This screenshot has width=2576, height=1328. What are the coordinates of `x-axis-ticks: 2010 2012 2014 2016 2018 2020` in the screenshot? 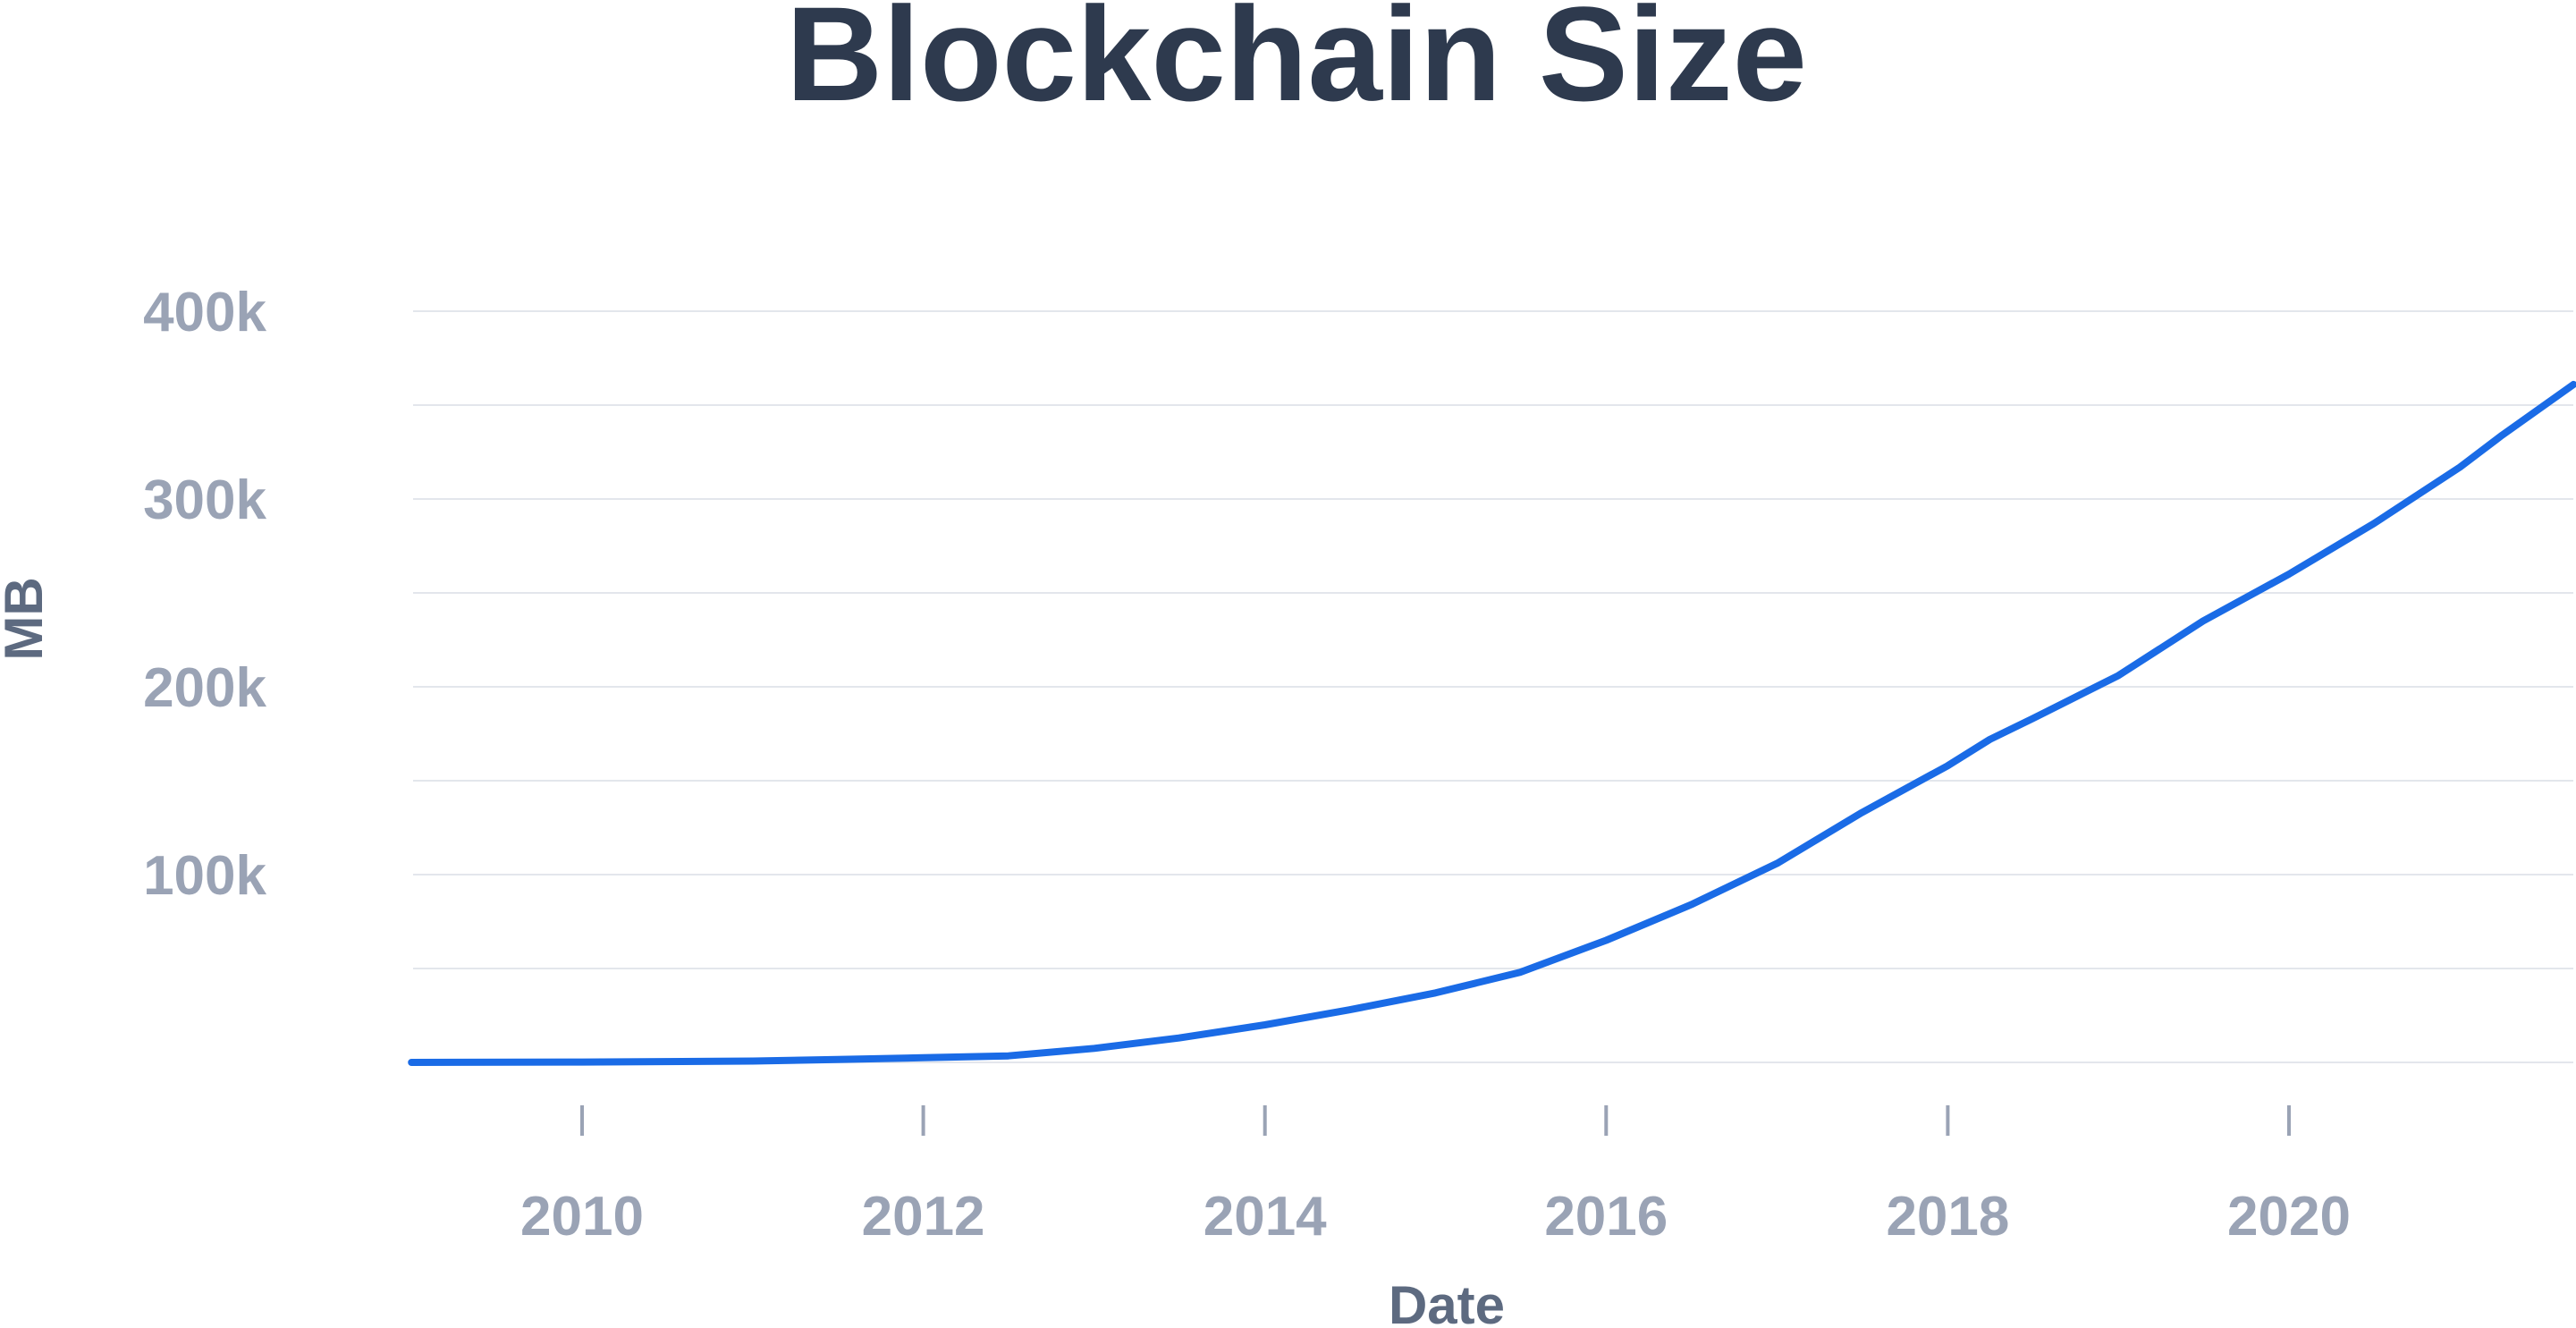 It's located at (1435, 1176).